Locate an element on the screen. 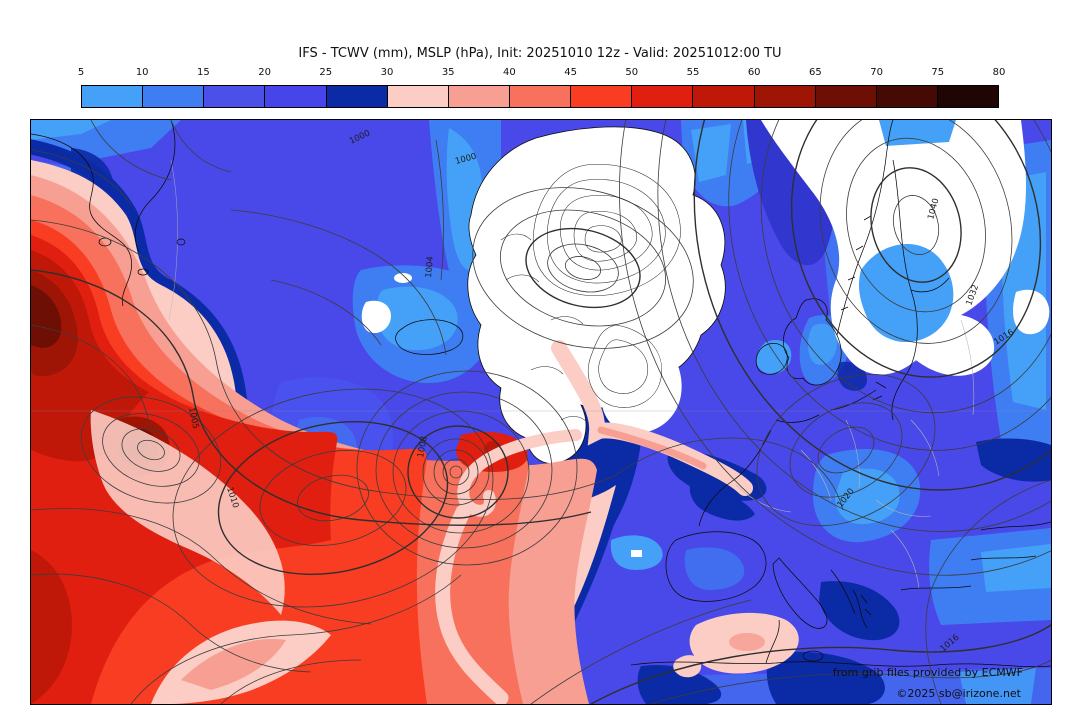  svg-text: 1005 is located at coordinates (193, 418).